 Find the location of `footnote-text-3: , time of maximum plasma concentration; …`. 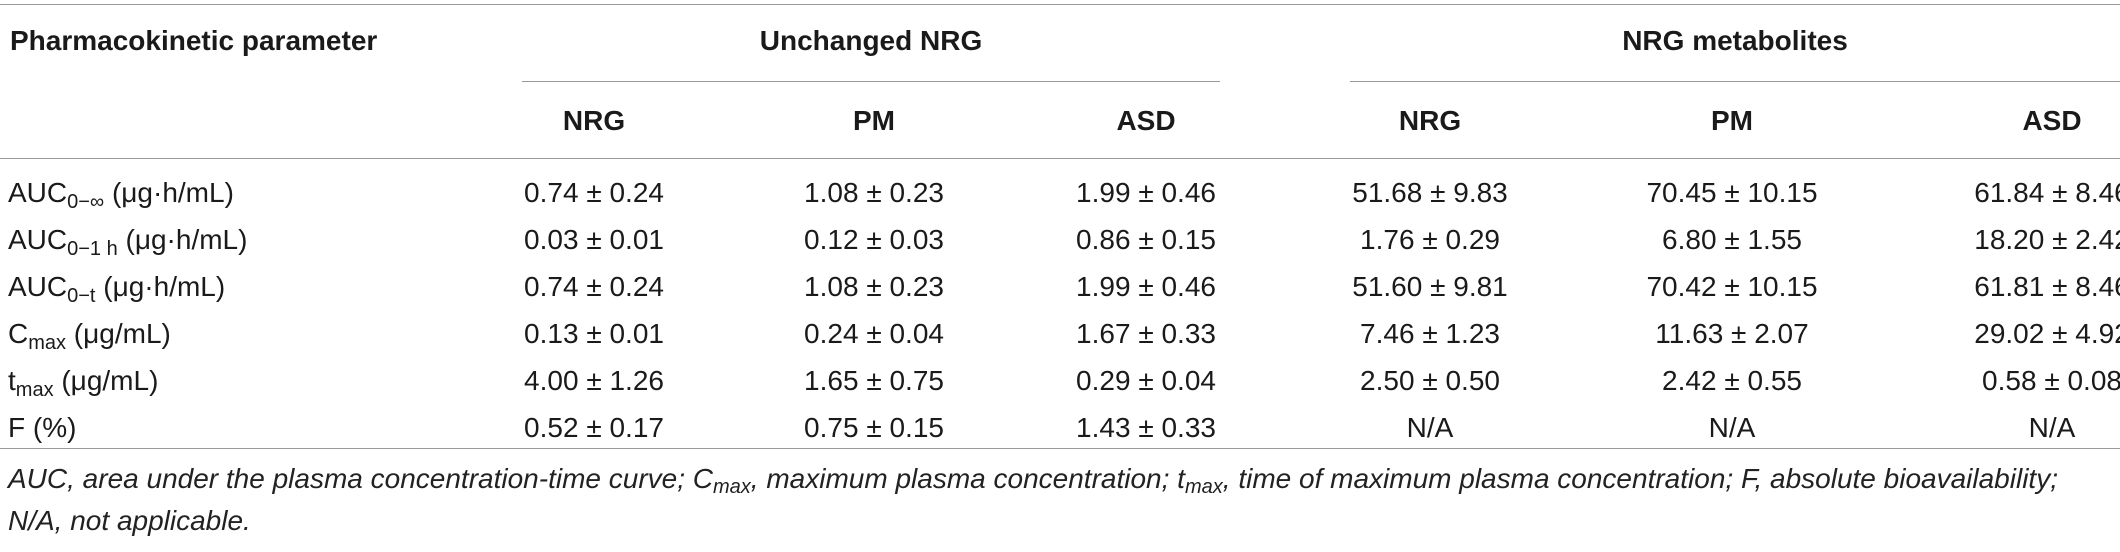

footnote-text-3: , time of maximum plasma concentration; … is located at coordinates (1033, 499).